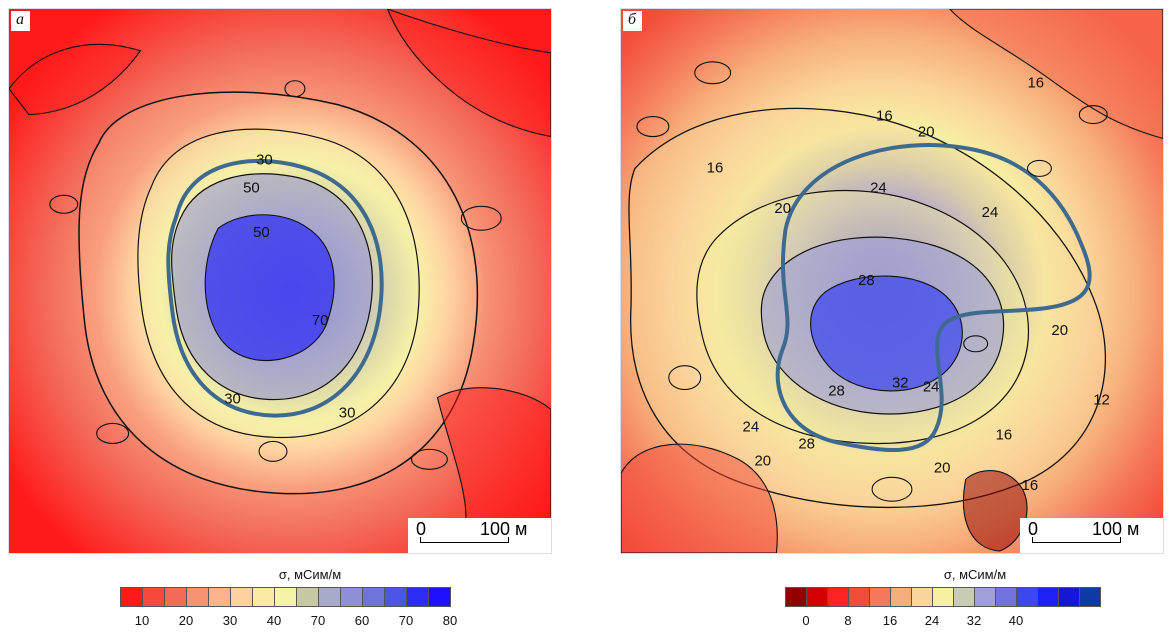  What do you see at coordinates (269, 287) in the screenshot?
I see `core-contour-a` at bounding box center [269, 287].